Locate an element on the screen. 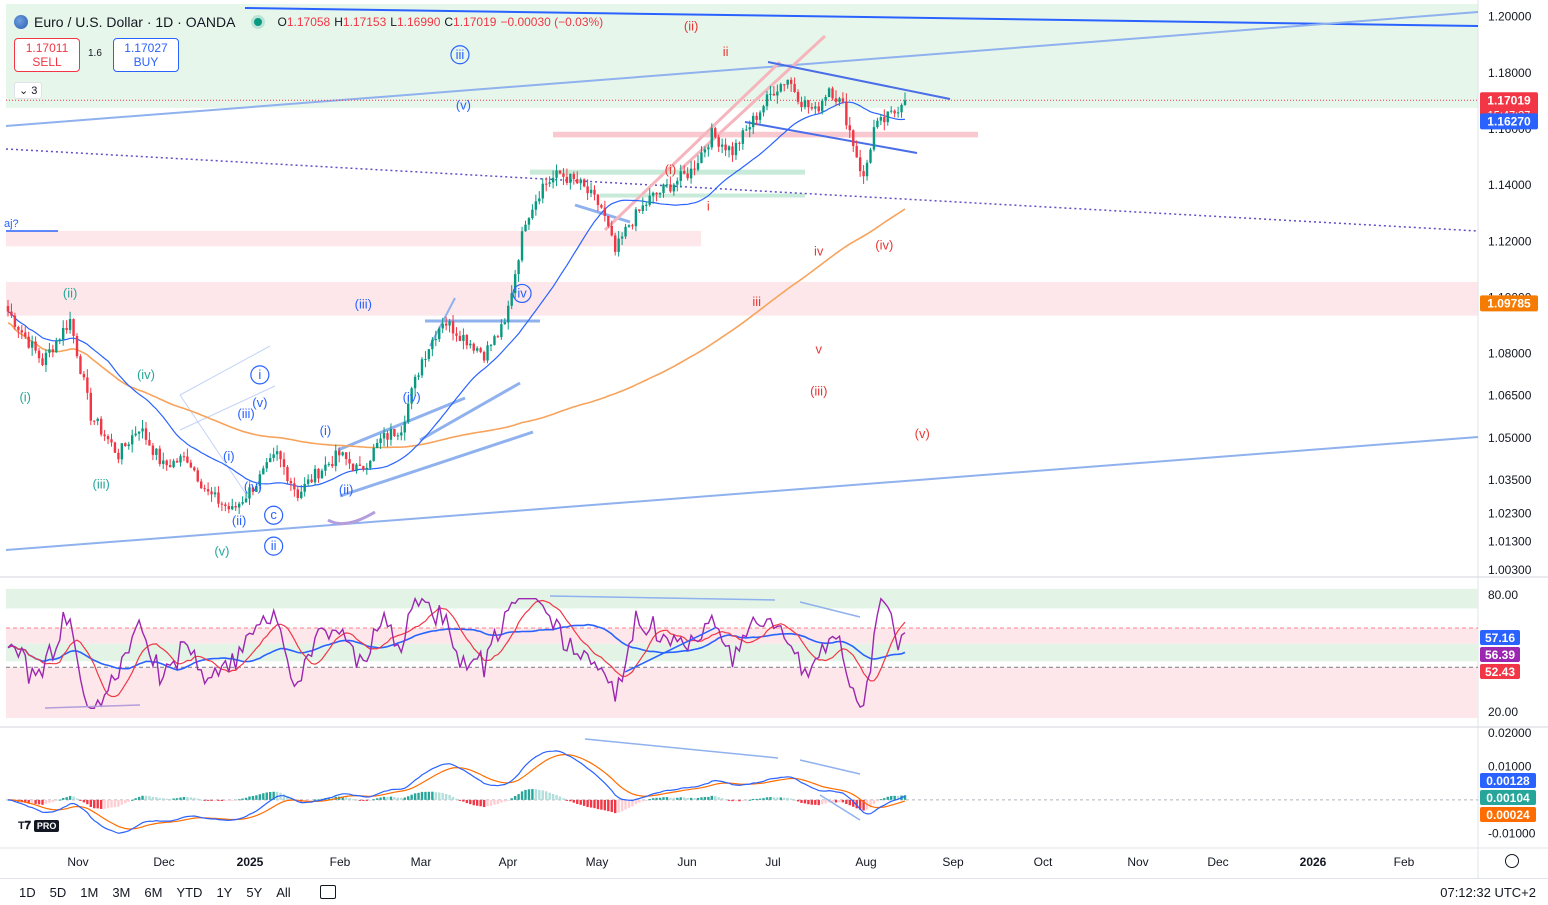 The width and height of the screenshot is (1548, 905). range-1m-button: 1M is located at coordinates (89, 892).